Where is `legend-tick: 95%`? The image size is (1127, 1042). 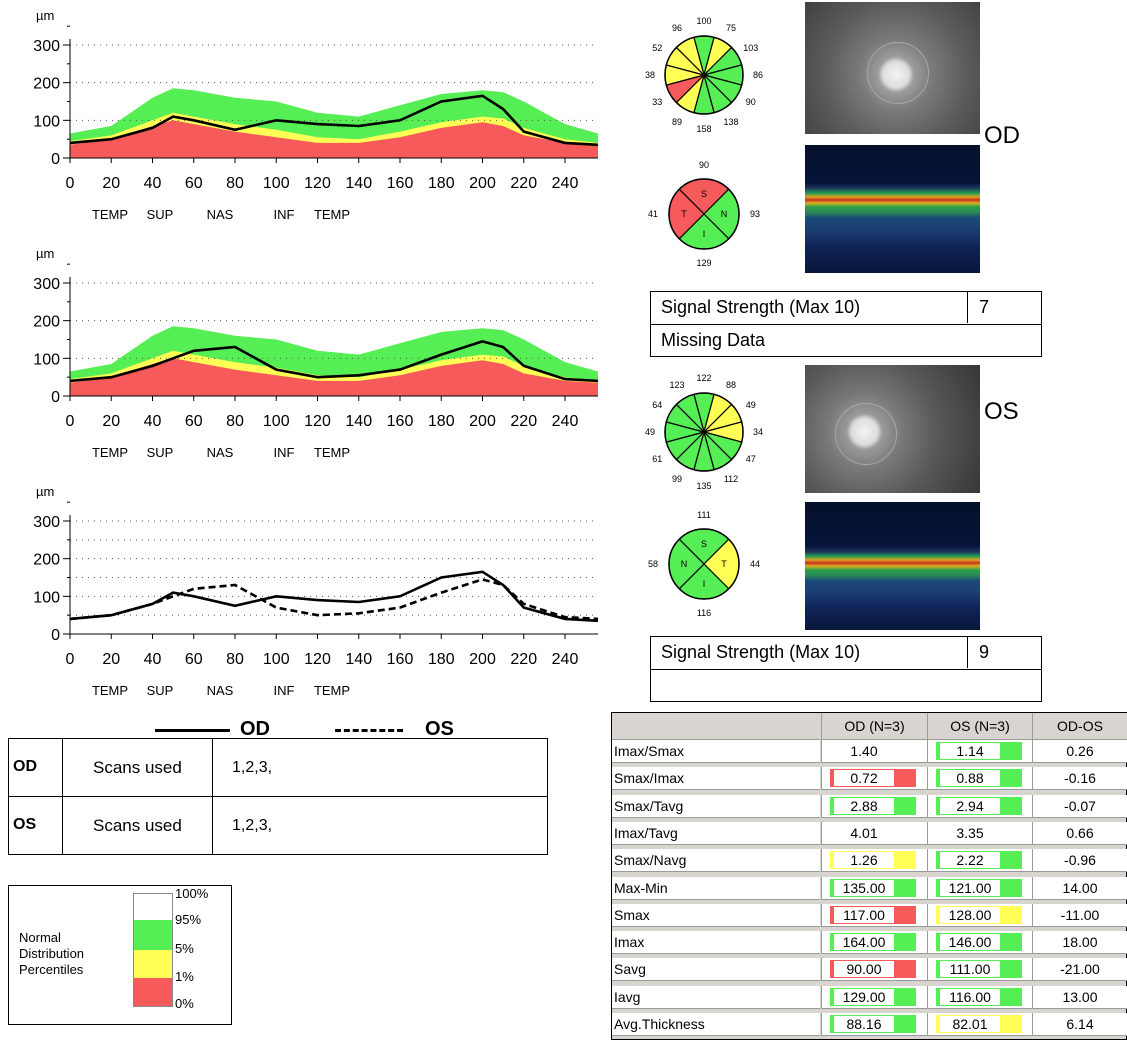 legend-tick: 95% is located at coordinates (188, 919).